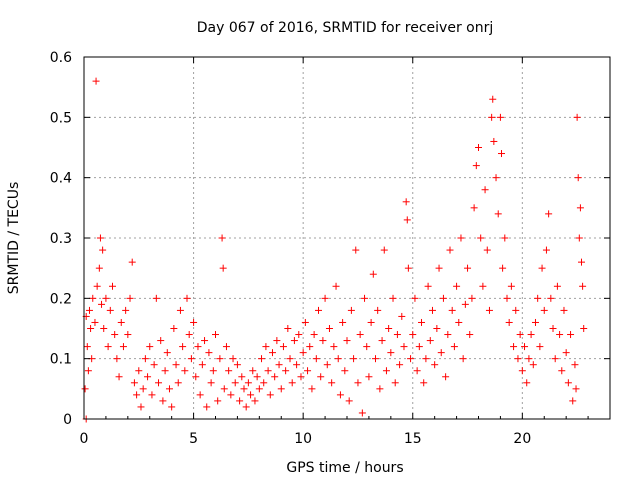 The height and width of the screenshot is (480, 640). I want to click on x-tick-label: 15, so click(413, 439).